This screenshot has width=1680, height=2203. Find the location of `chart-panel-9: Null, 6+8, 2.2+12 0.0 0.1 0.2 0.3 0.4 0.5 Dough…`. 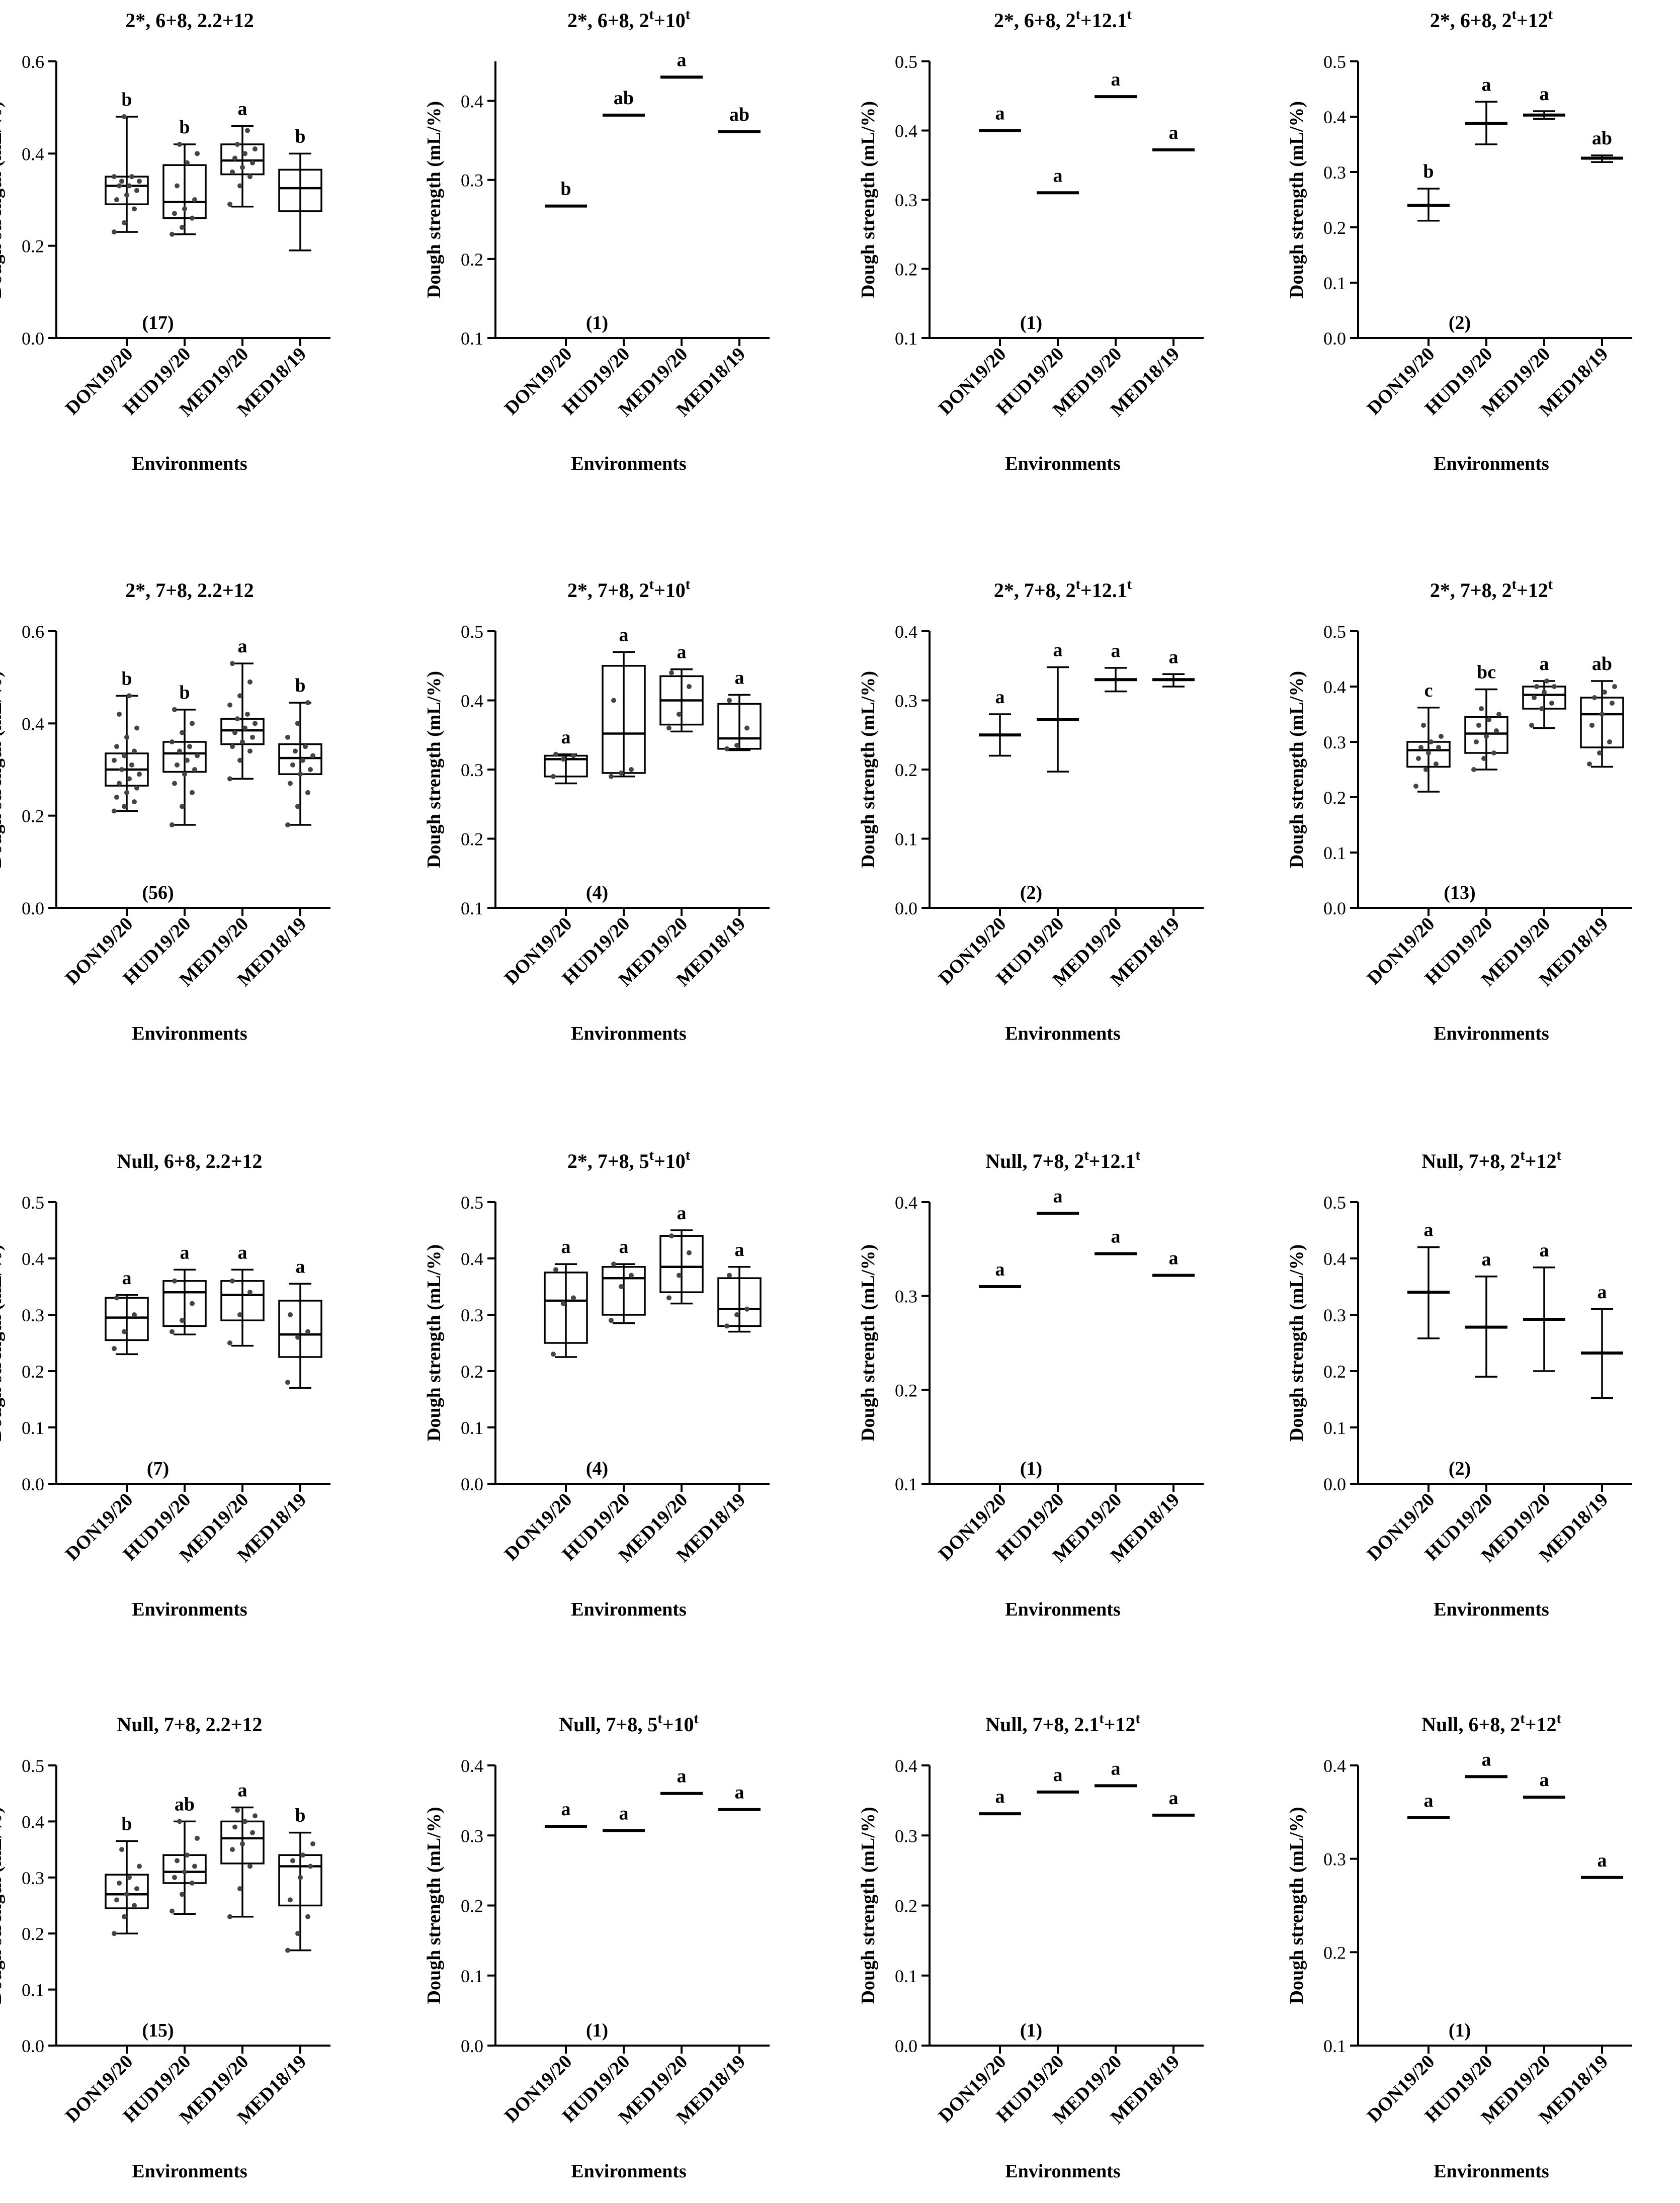

chart-panel-9: Null, 6+8, 2.2+12 0.0 0.1 0.2 0.3 0.4 0.5 Dough… is located at coordinates (165, 1385).